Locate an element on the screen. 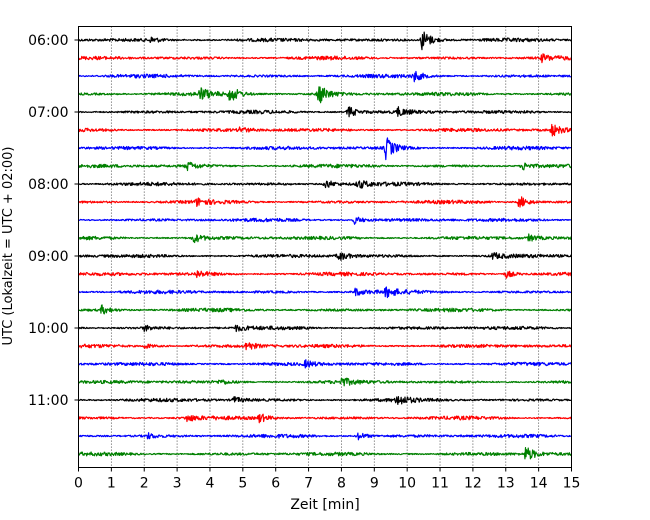 The width and height of the screenshot is (650, 520). x-tick-label: 4 is located at coordinates (210, 484).